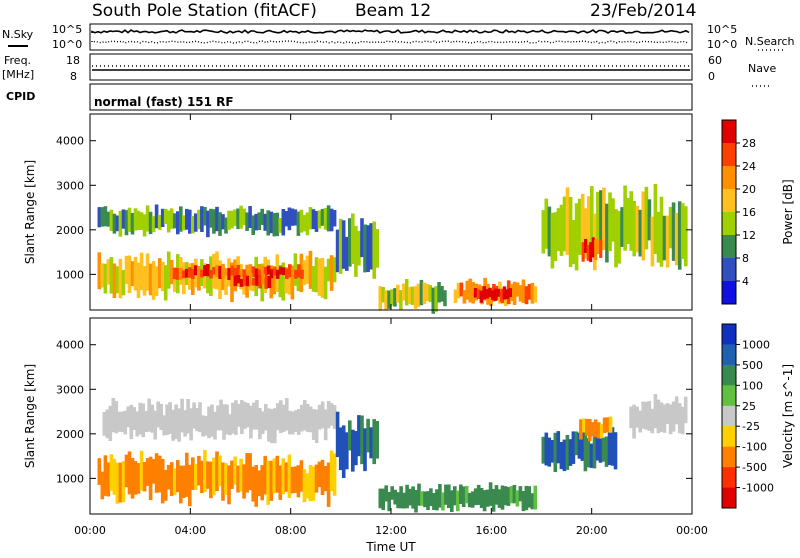 The width and height of the screenshot is (800, 558). Describe the element at coordinates (67, 44) in the screenshot. I see `noise-left-tick-bottom: 10^0` at that location.